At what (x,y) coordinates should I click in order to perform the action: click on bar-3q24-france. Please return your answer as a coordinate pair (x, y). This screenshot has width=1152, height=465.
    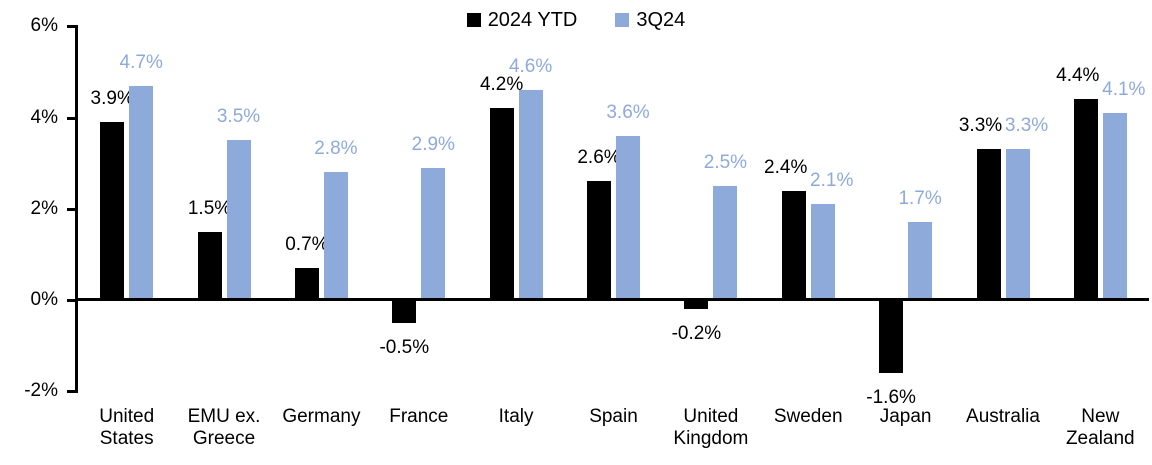
    Looking at the image, I should click on (433, 233).